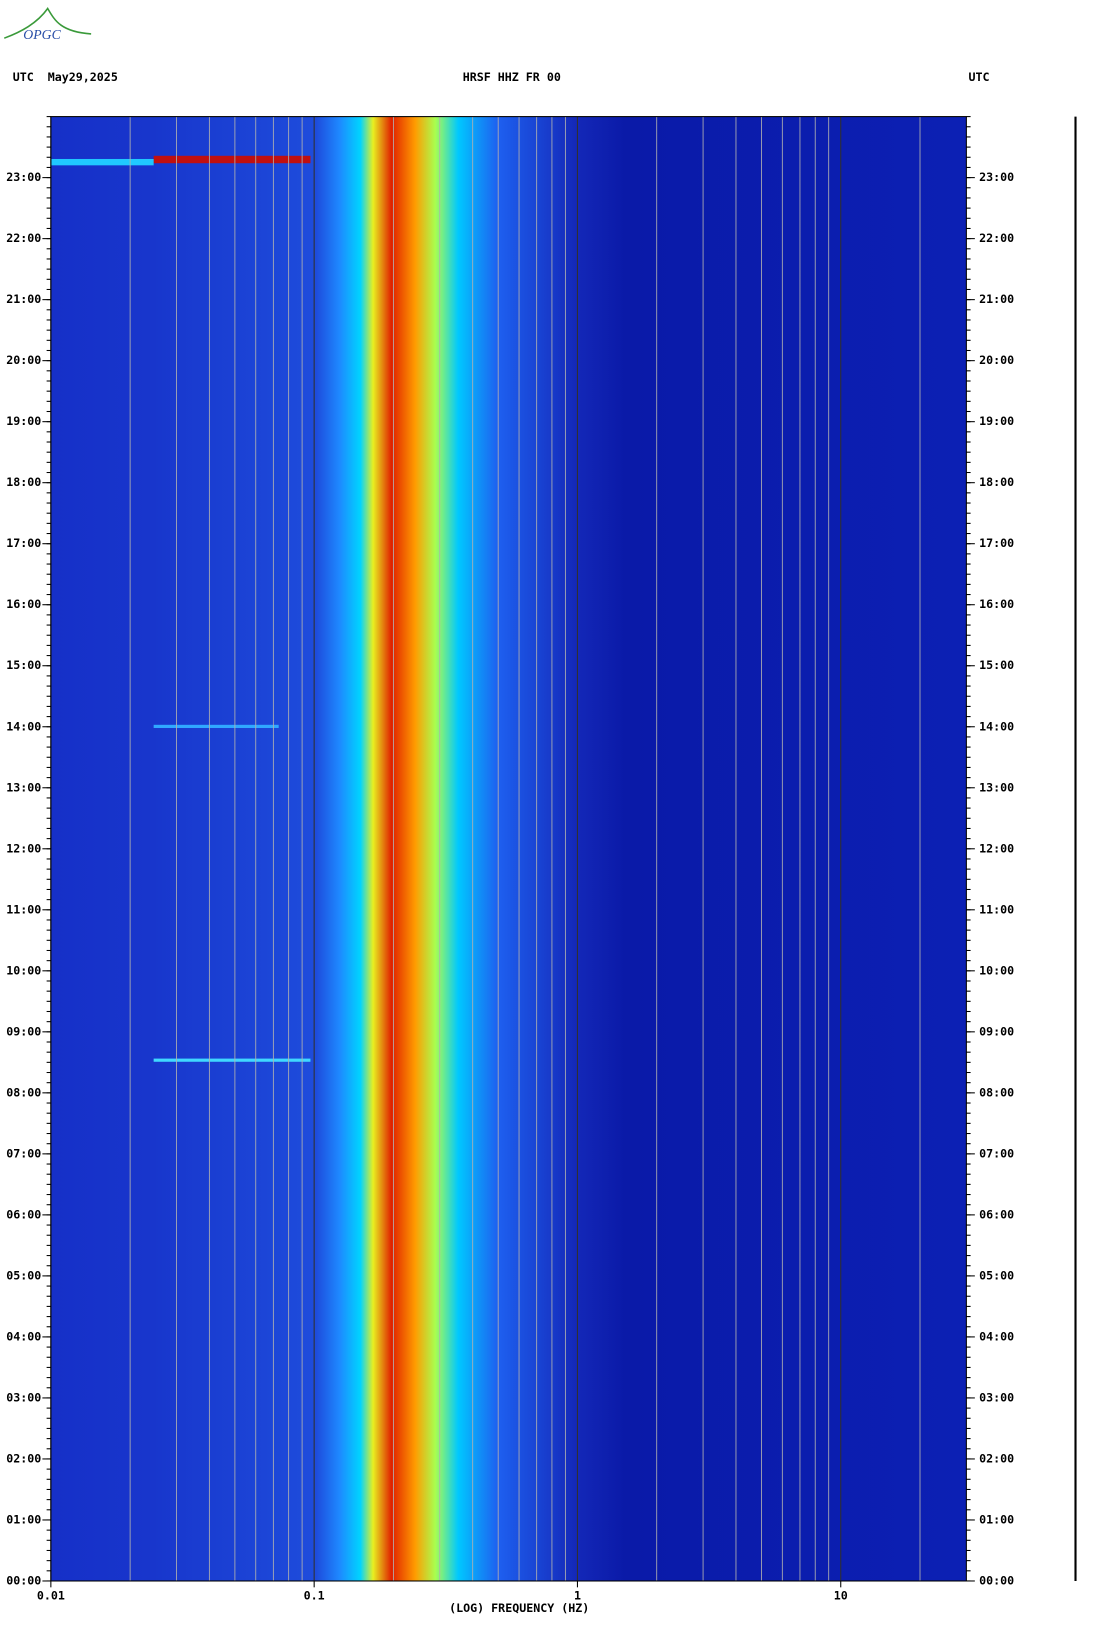 This screenshot has width=1102, height=1634. I want to click on x-tick-label: 1, so click(577, 1595).